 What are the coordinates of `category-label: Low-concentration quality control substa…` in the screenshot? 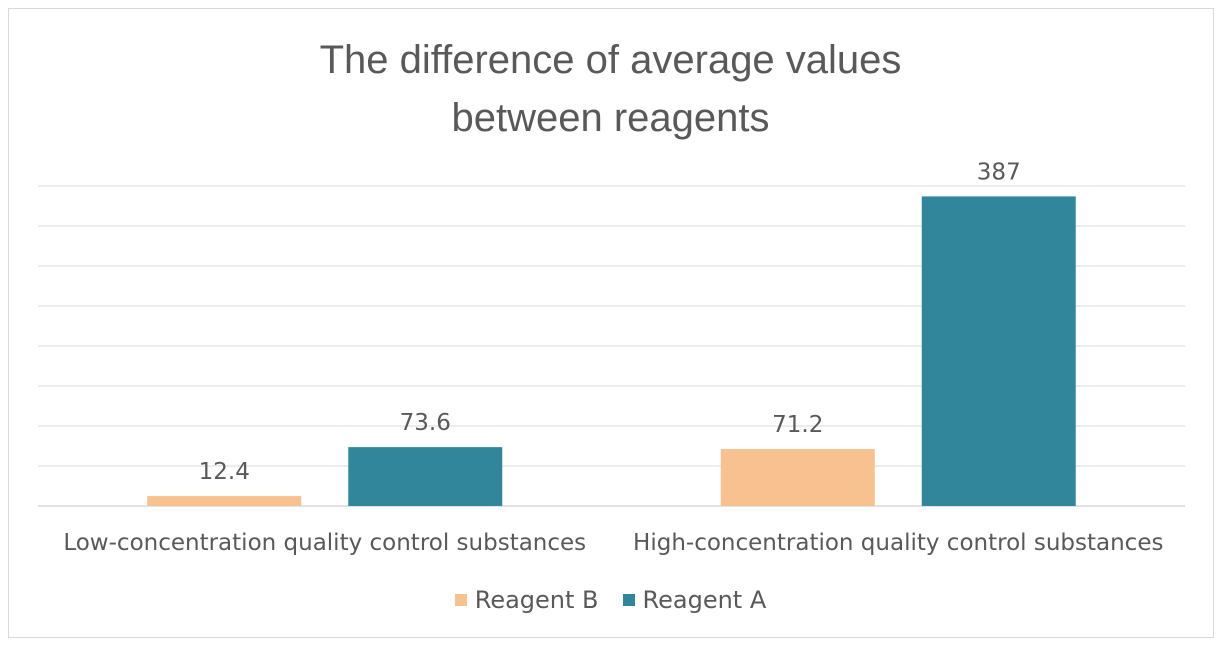 It's located at (324, 543).